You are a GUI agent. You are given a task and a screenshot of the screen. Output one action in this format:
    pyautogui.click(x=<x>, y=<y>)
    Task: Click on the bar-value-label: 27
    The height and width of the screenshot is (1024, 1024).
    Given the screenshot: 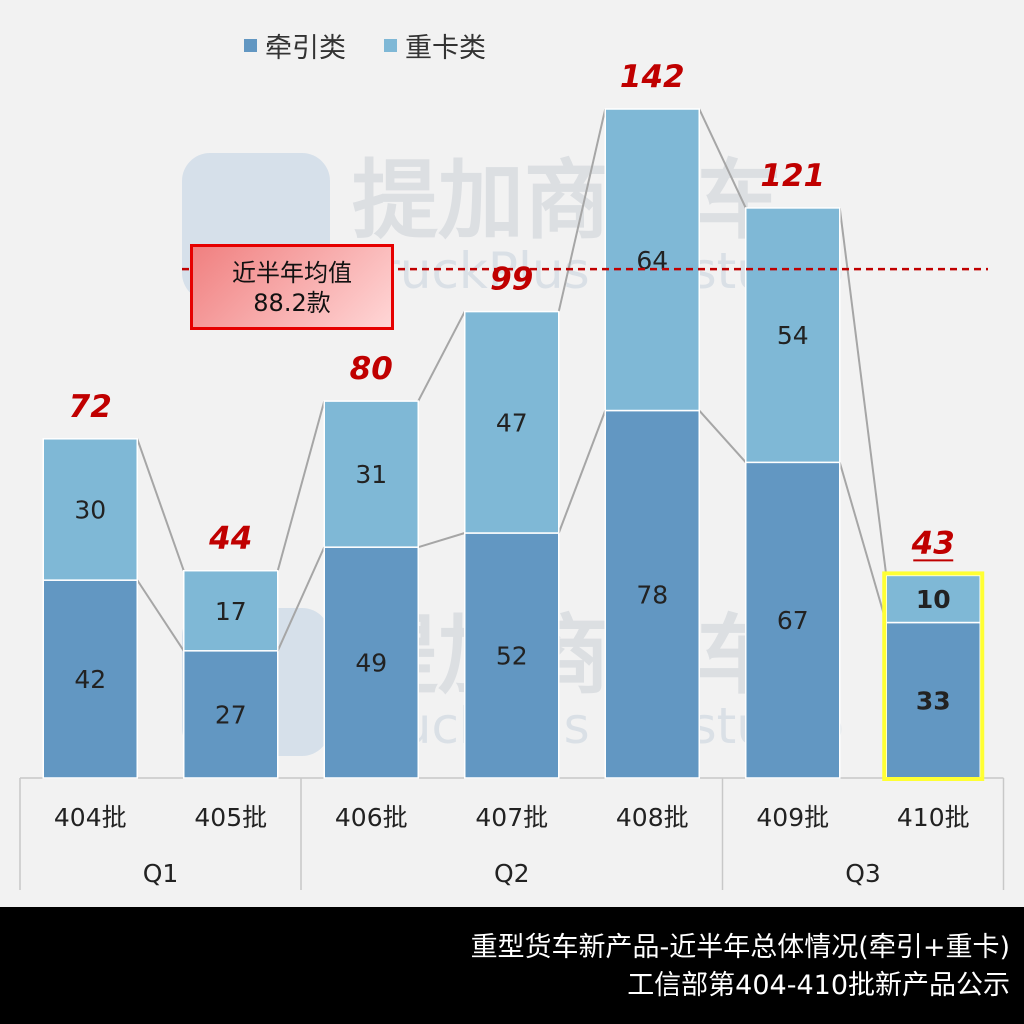 What is the action you would take?
    pyautogui.click(x=231, y=714)
    